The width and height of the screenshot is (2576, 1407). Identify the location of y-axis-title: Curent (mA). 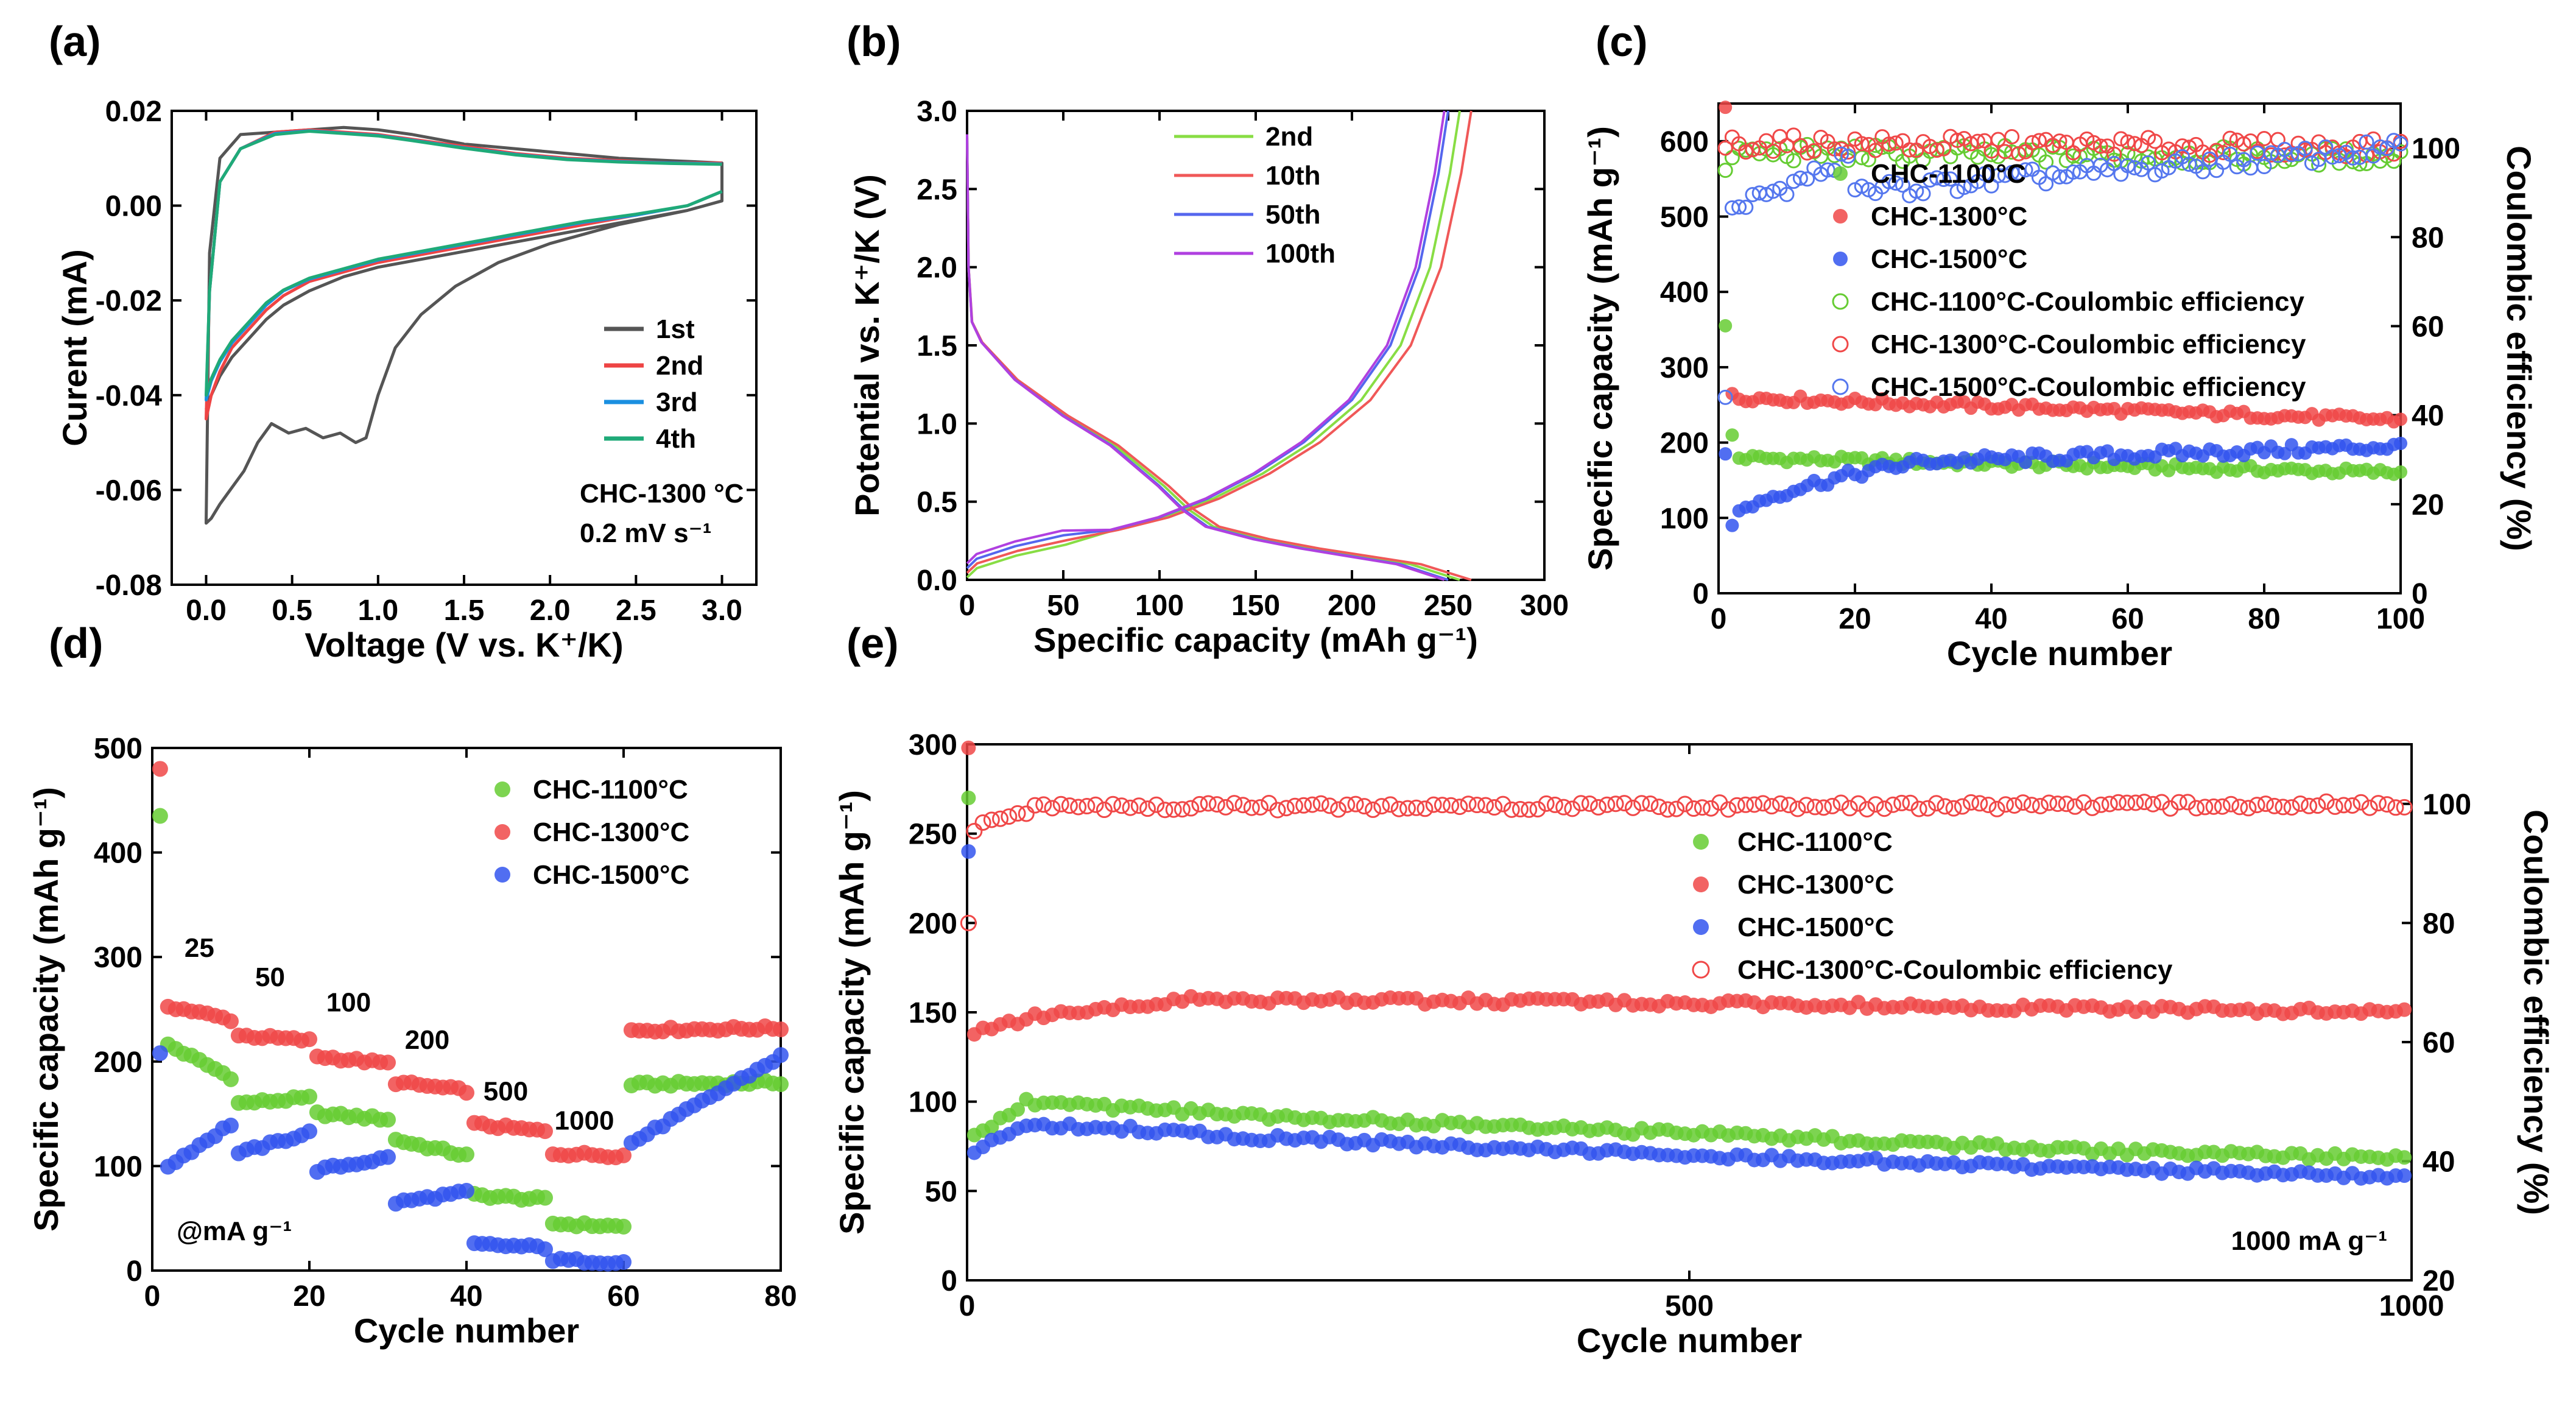
(74, 347).